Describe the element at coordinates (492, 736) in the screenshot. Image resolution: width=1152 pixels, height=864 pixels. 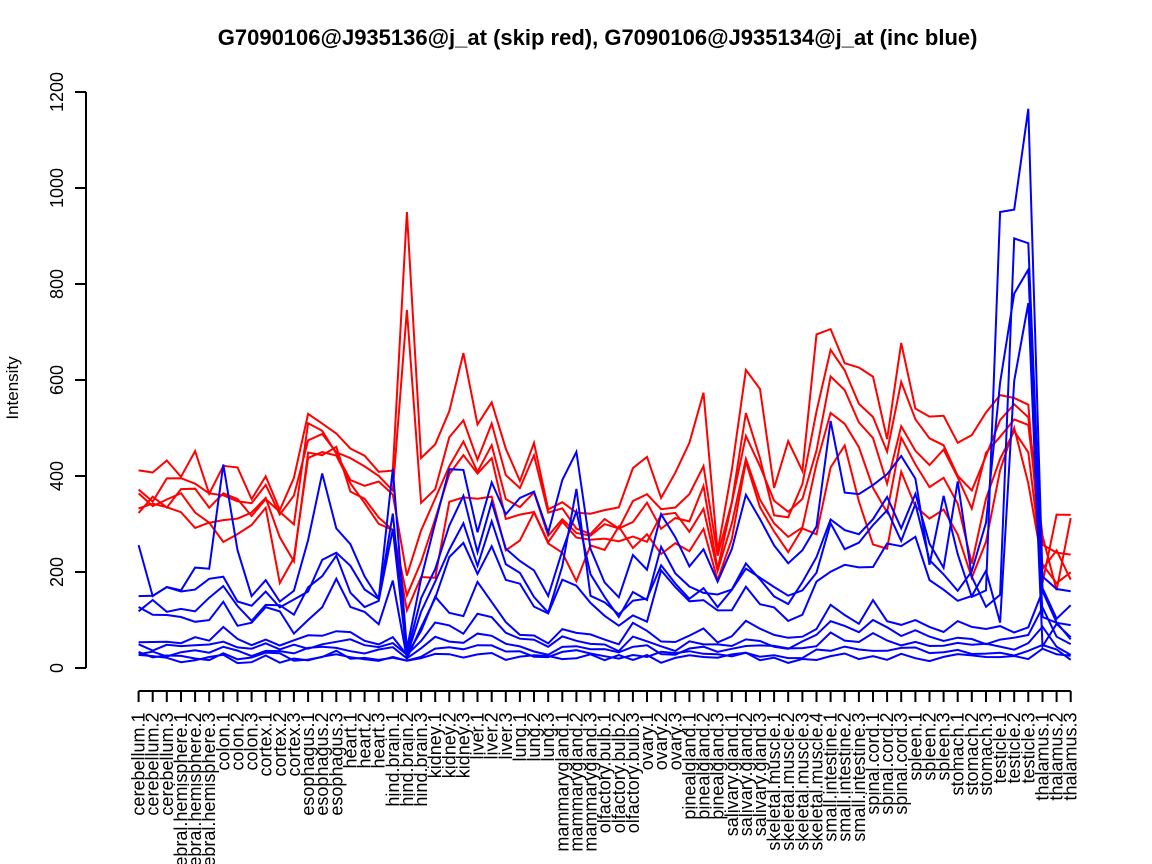
I see `svg-text: liver.2` at that location.